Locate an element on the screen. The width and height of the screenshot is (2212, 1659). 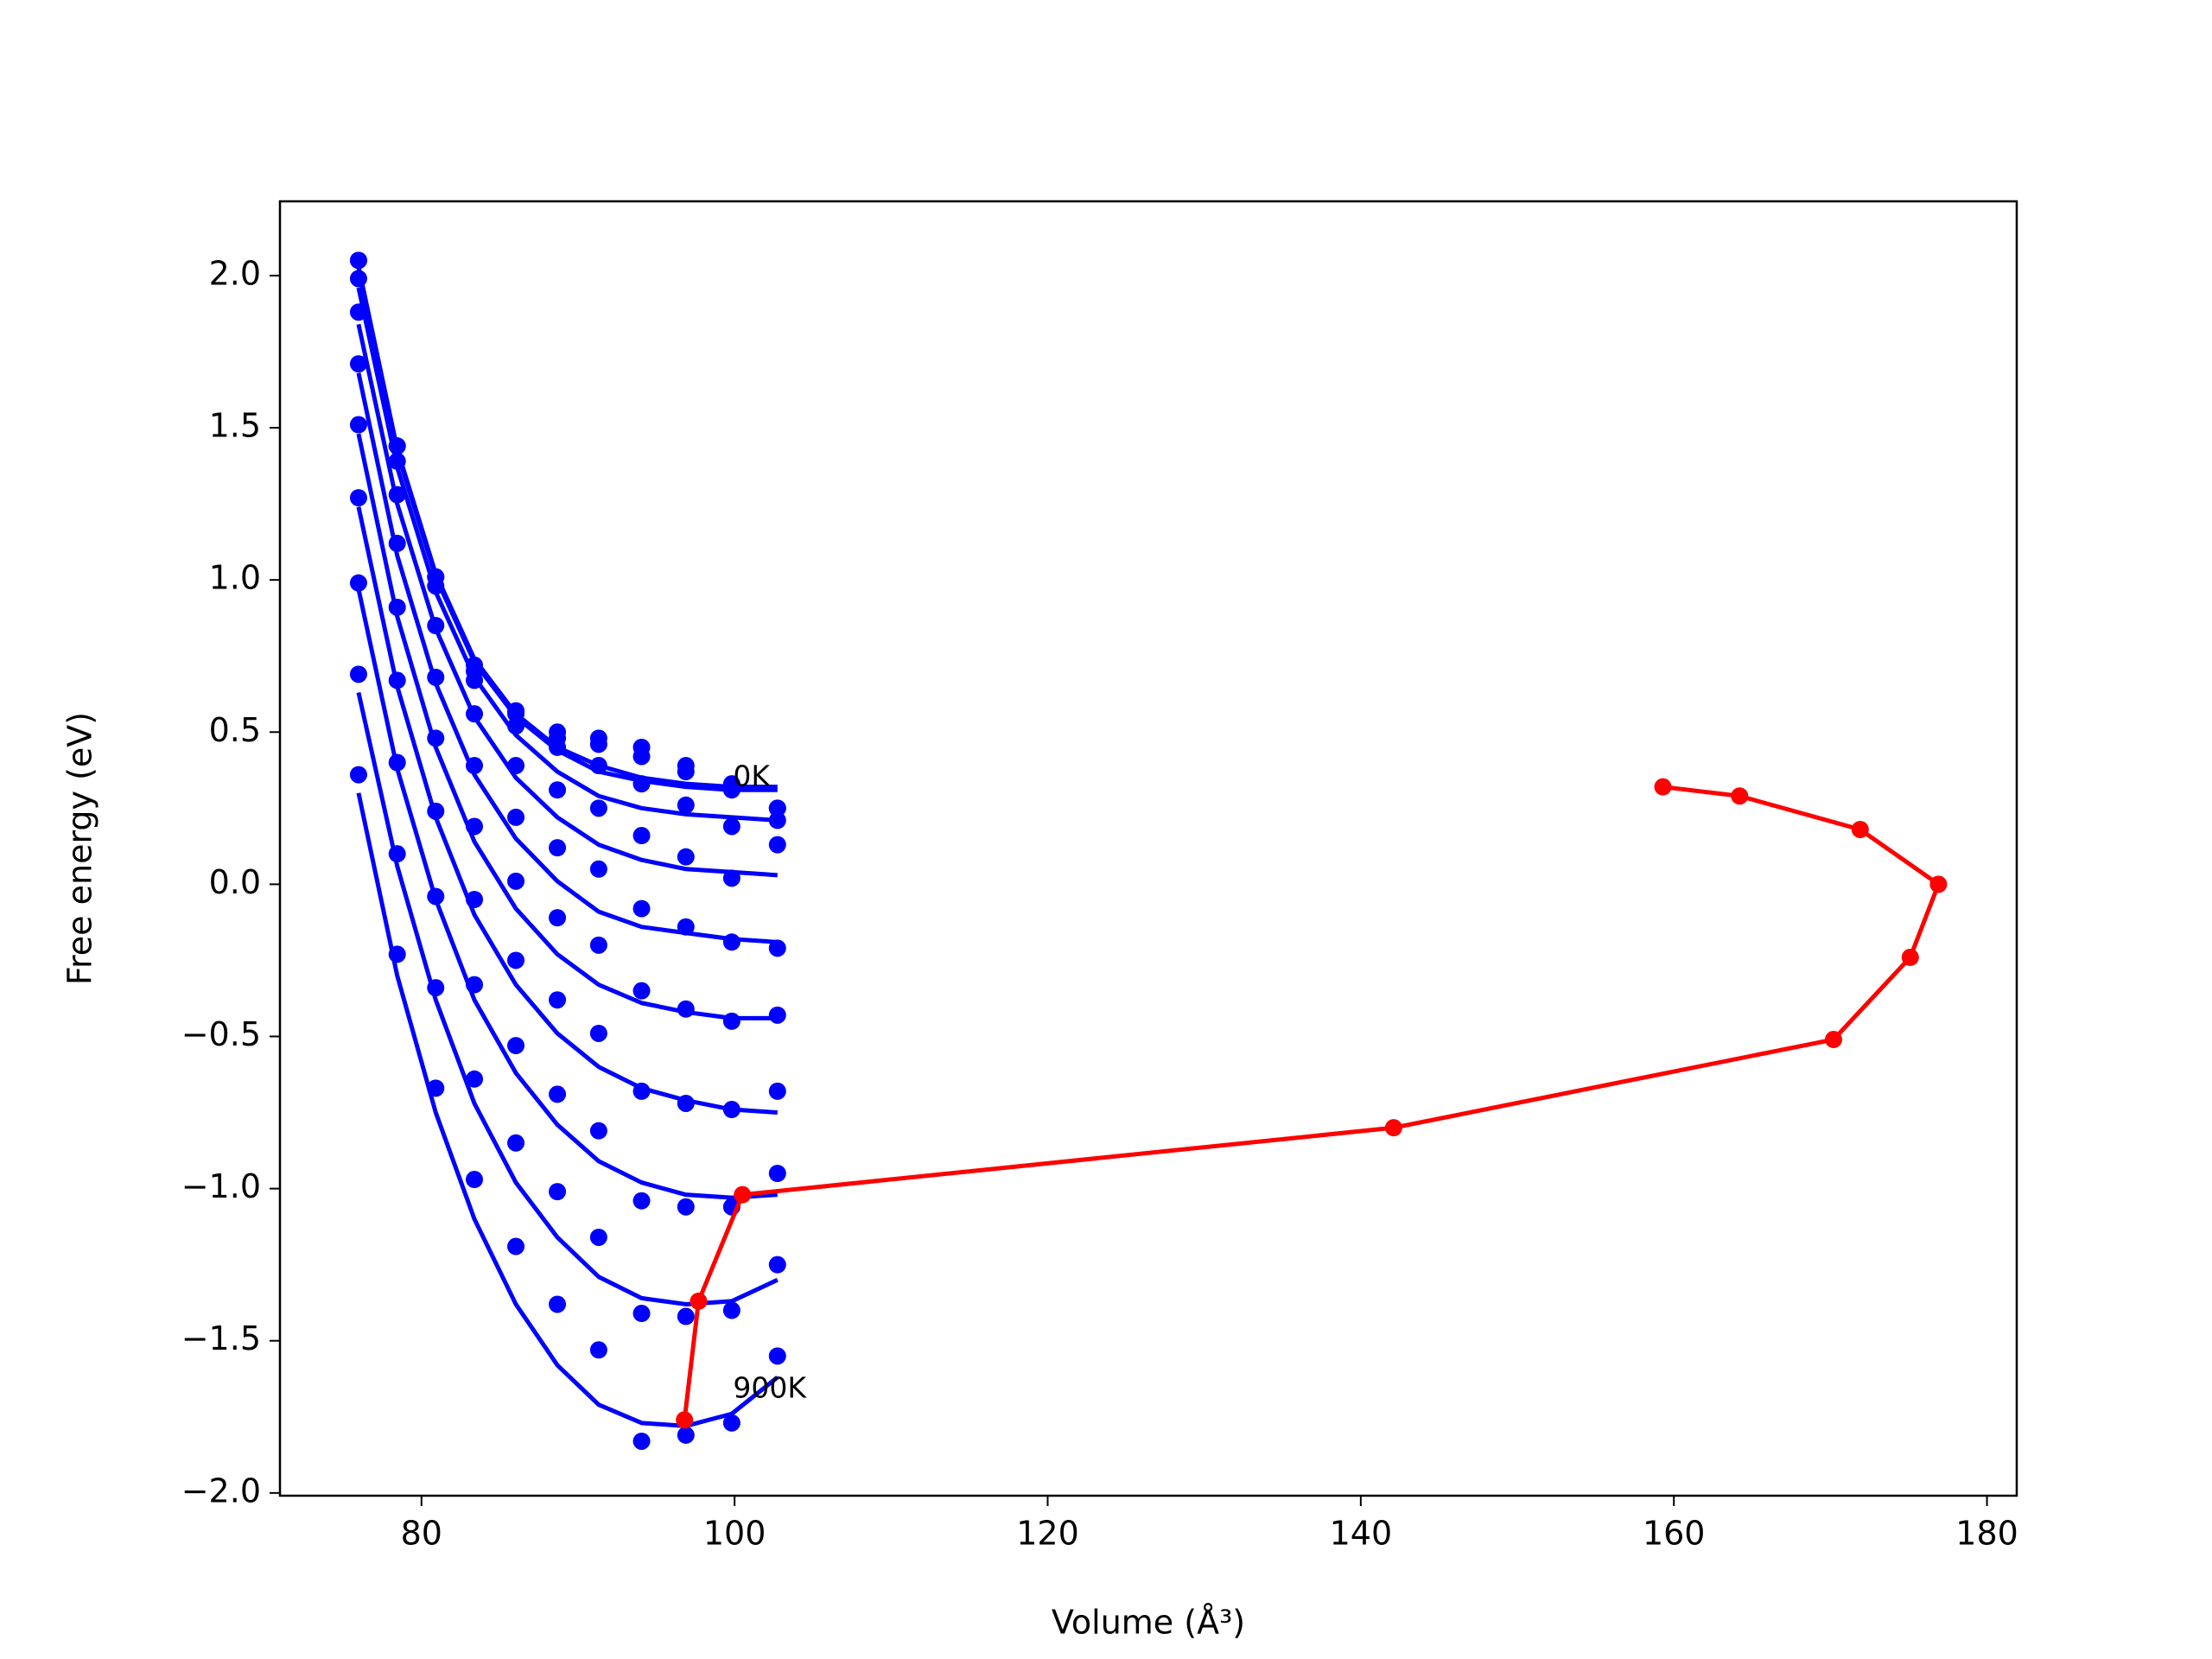
y-tick-label: −1.0 is located at coordinates (221, 1186).